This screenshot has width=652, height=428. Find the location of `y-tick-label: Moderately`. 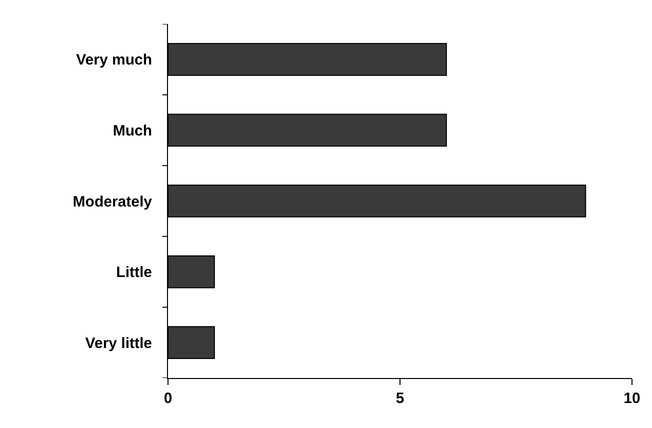

y-tick-label: Moderately is located at coordinates (112, 201).